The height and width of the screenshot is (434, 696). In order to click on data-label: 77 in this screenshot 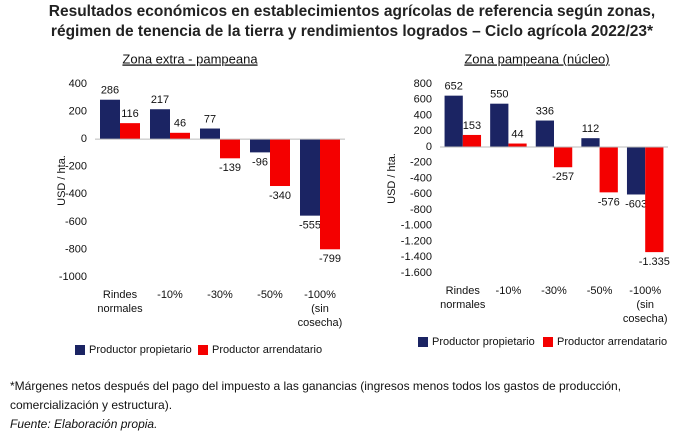, I will do `click(210, 119)`.